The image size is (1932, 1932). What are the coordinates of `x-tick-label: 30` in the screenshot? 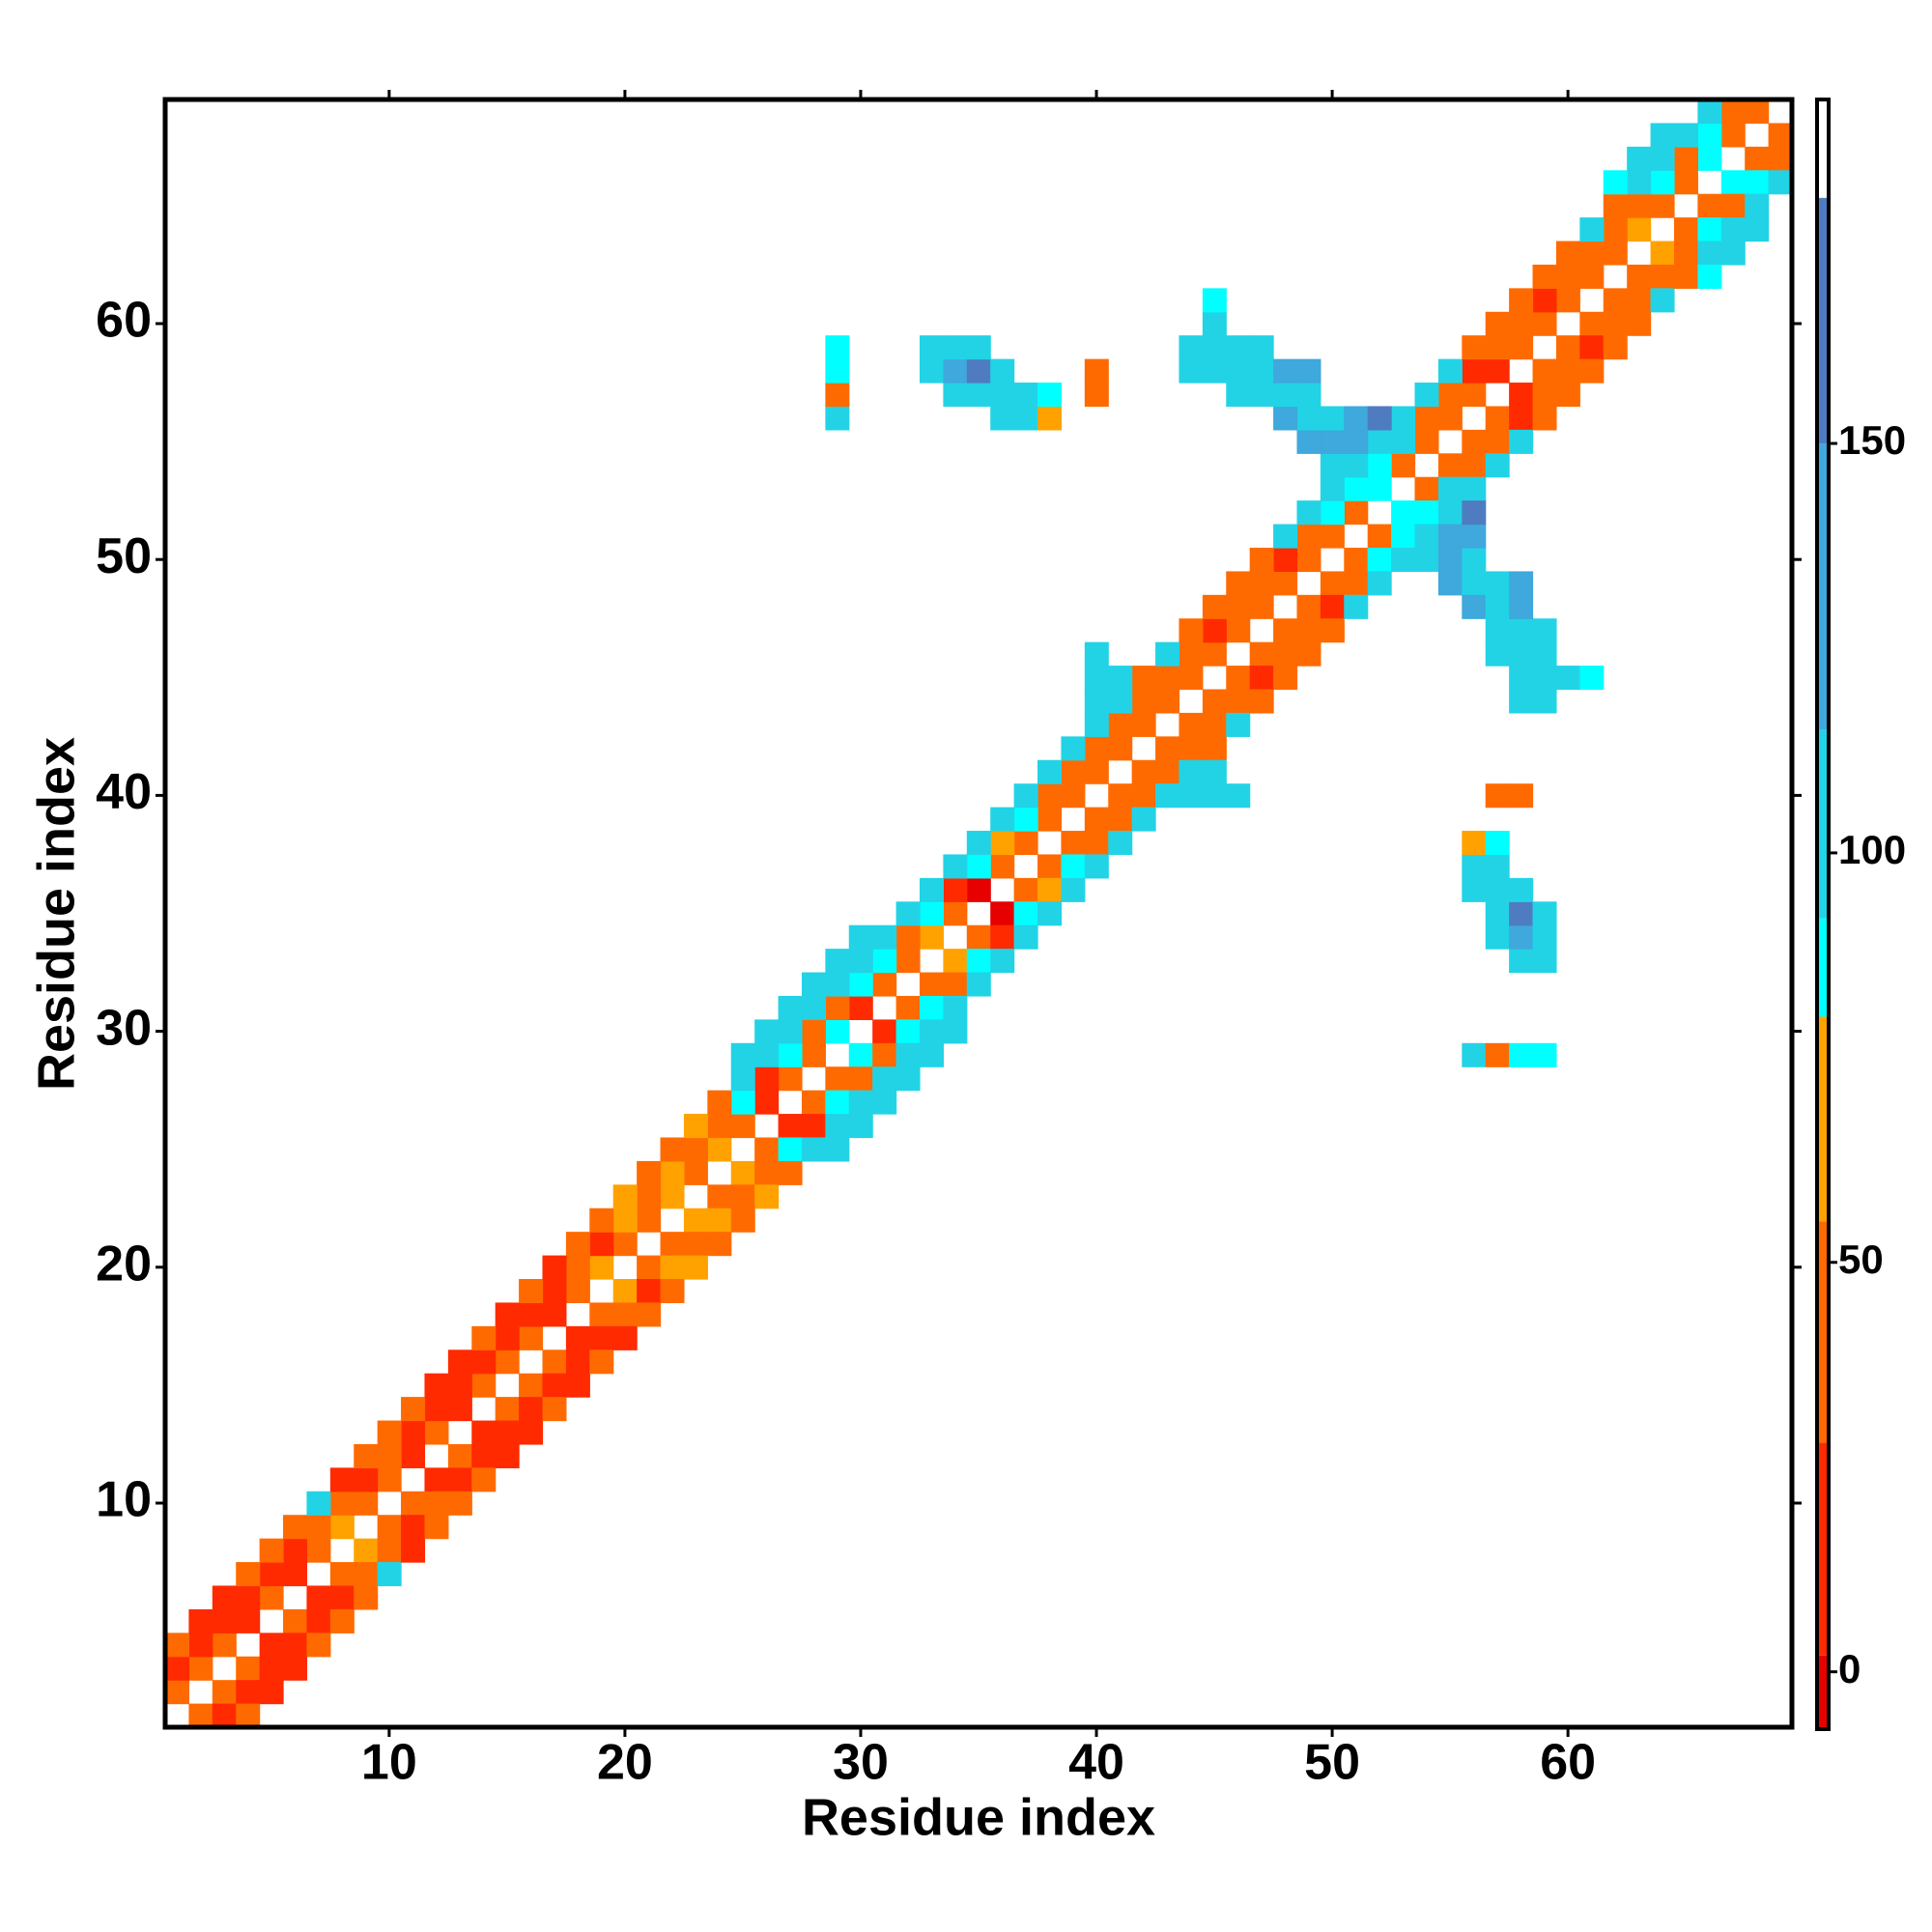 It's located at (861, 1763).